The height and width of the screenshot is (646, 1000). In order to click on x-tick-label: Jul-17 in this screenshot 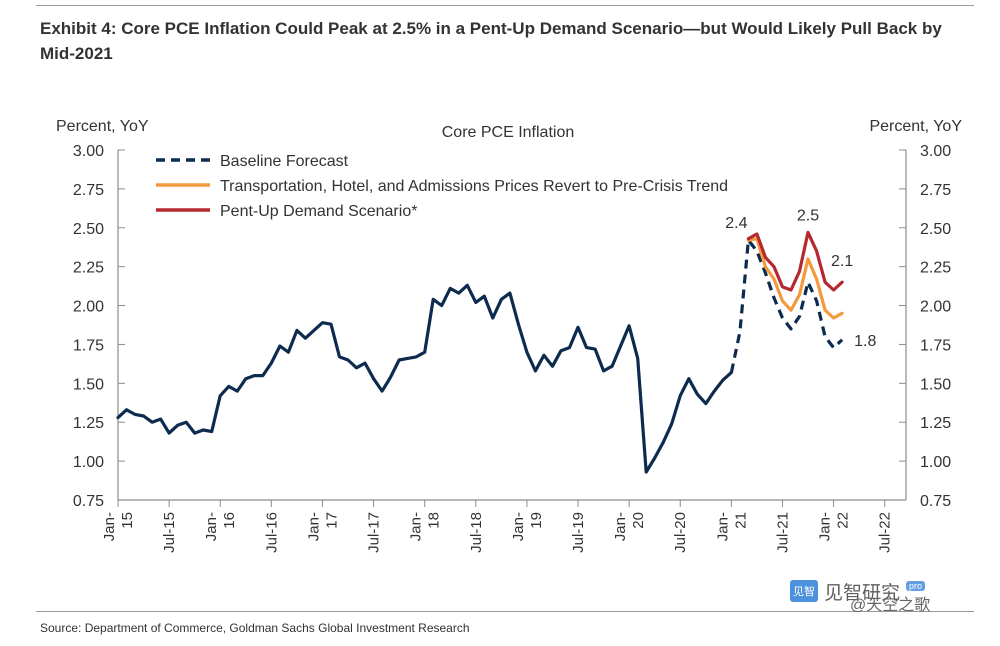, I will do `click(374, 532)`.